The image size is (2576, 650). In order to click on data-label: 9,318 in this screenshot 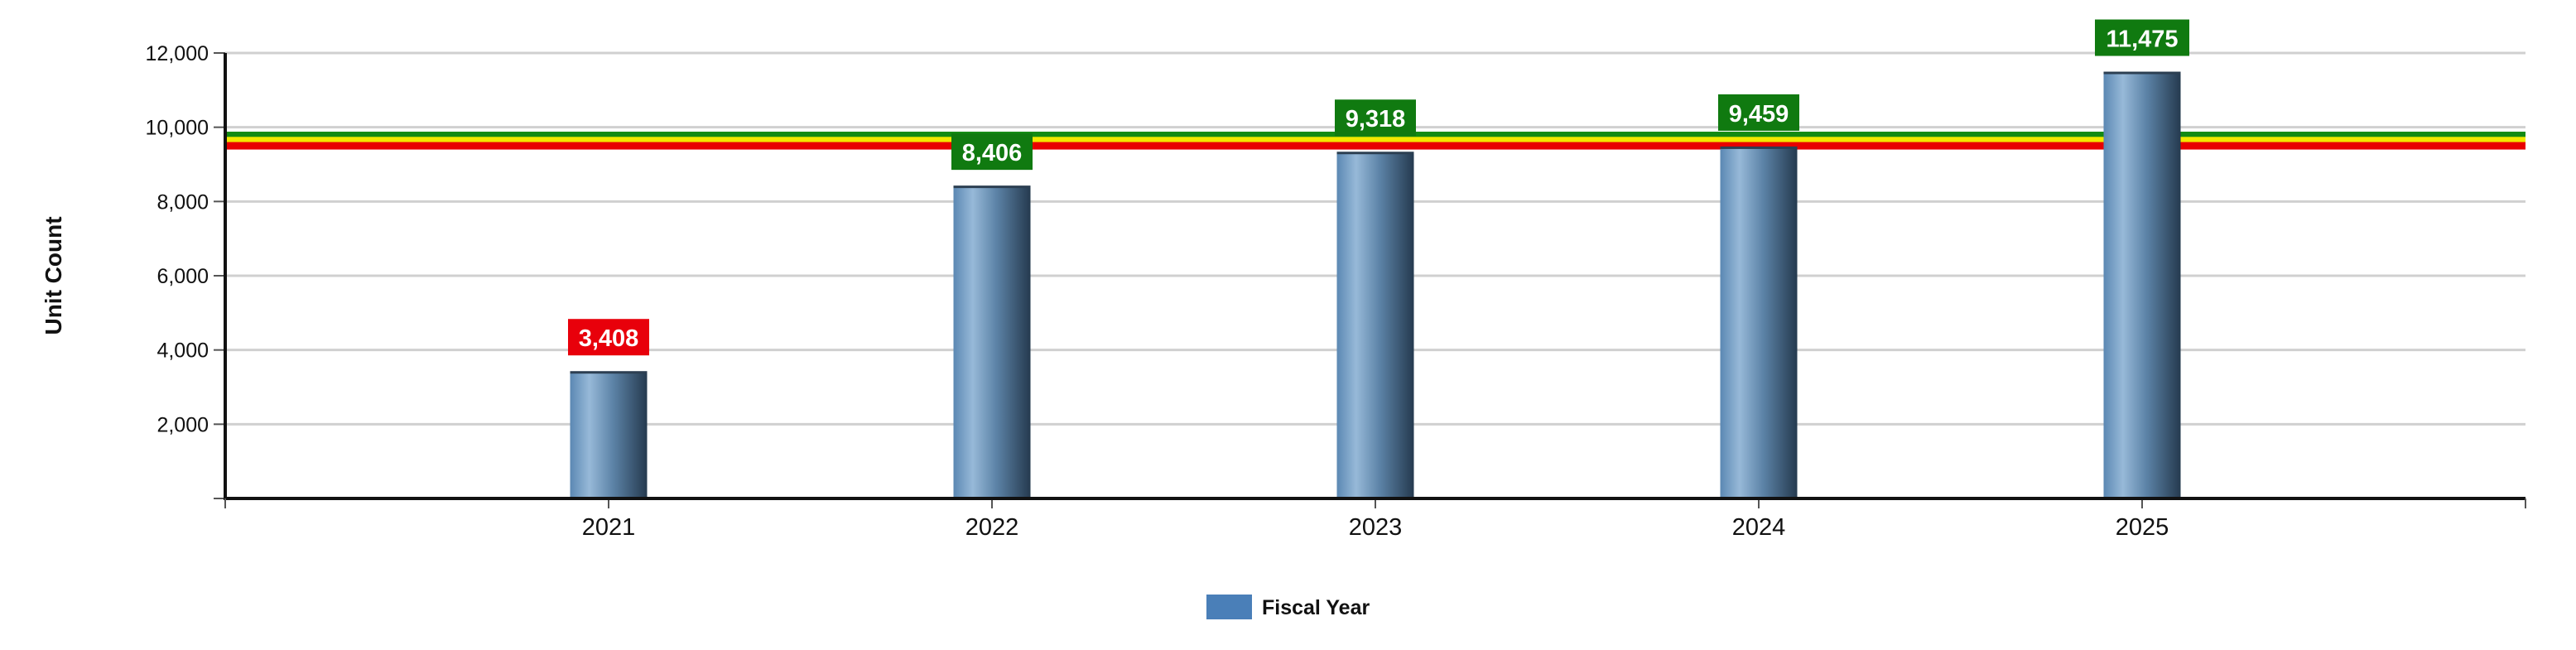, I will do `click(1376, 119)`.